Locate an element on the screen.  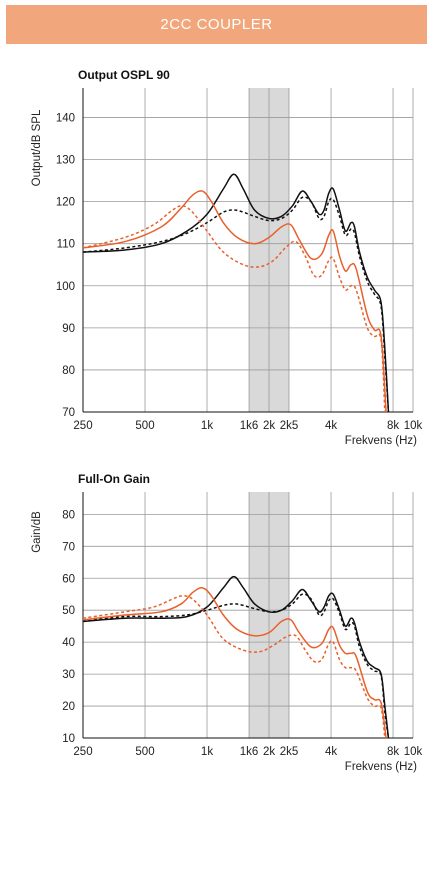
header-title: 2CC COUPLER is located at coordinates (216, 24).